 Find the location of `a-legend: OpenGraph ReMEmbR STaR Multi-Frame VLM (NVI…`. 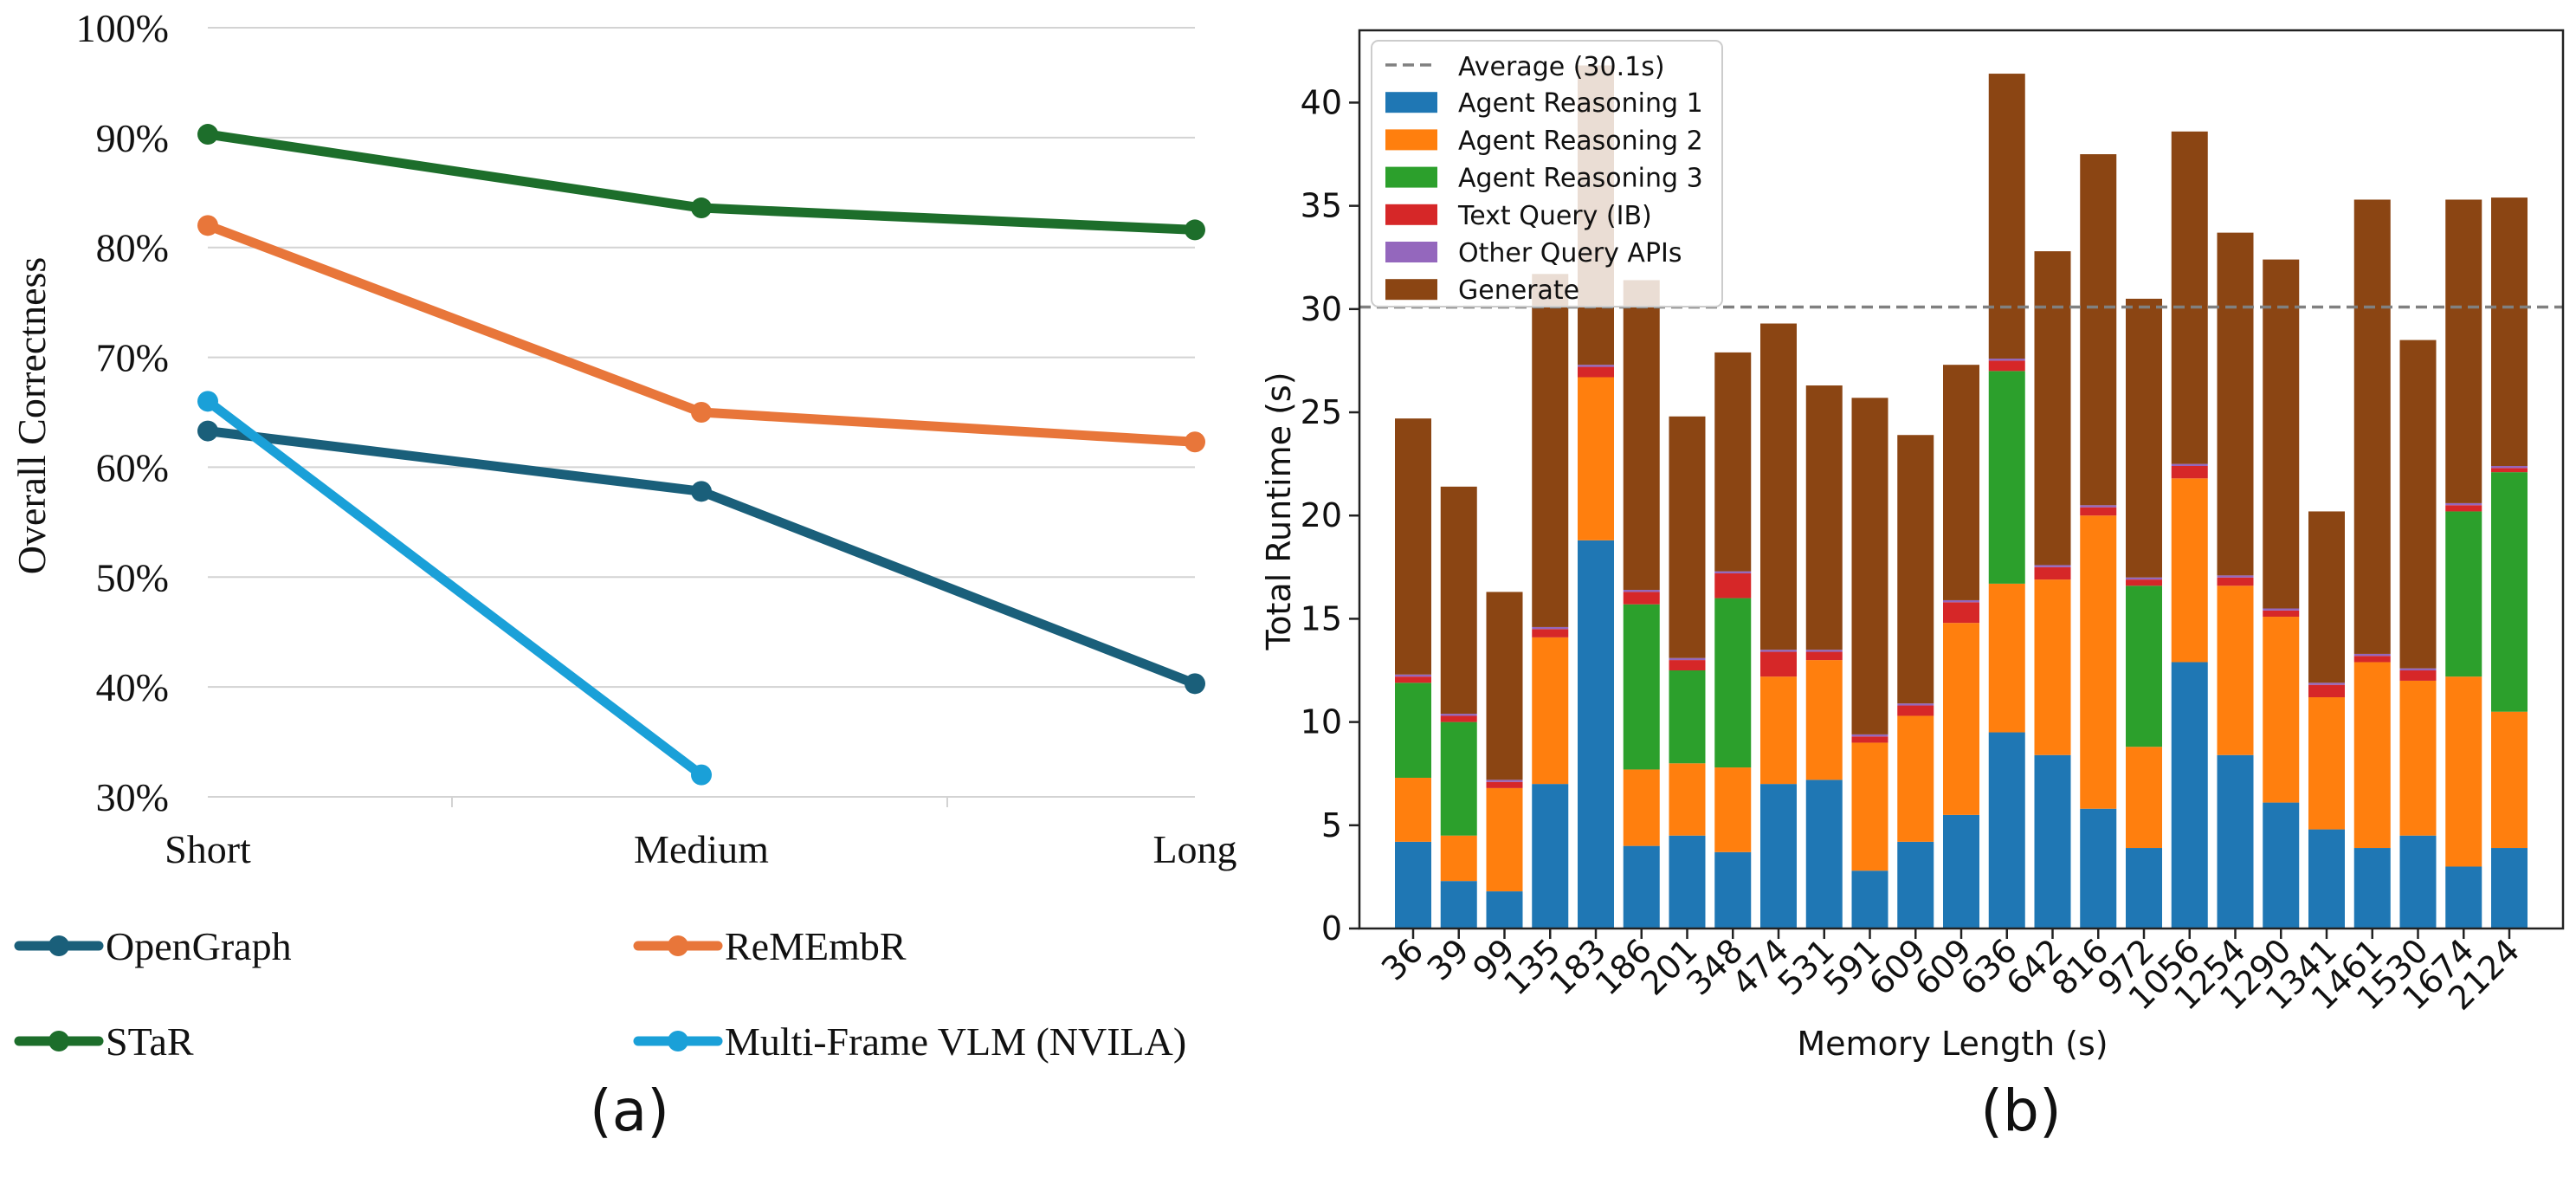

a-legend: OpenGraph ReMEmbR STaR Multi-Frame VLM (NVI… is located at coordinates (600, 994).